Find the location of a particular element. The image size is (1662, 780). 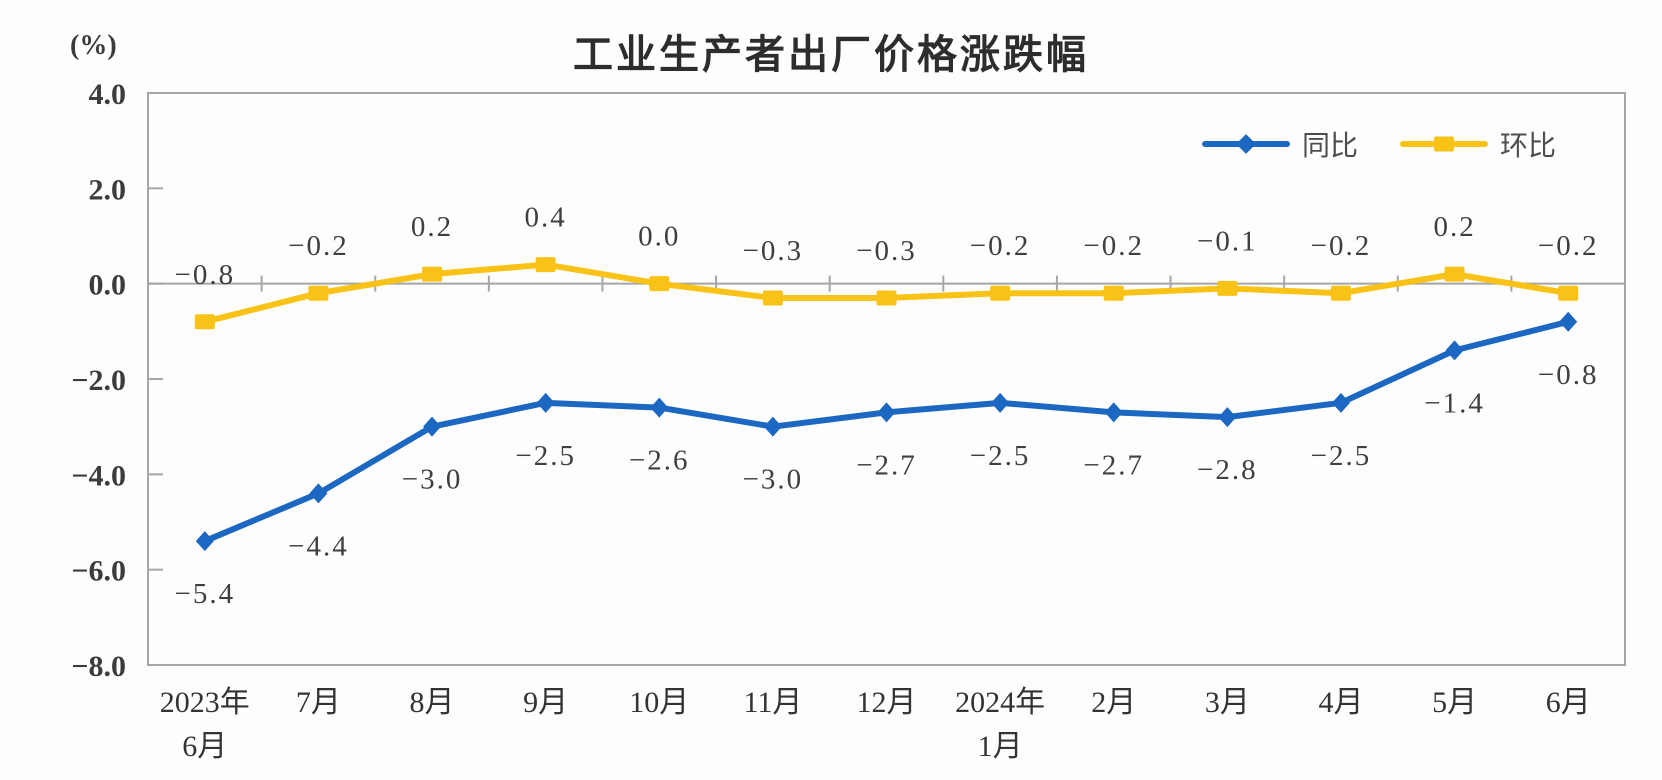

data-label-yoy: −1.4 is located at coordinates (1454, 403).